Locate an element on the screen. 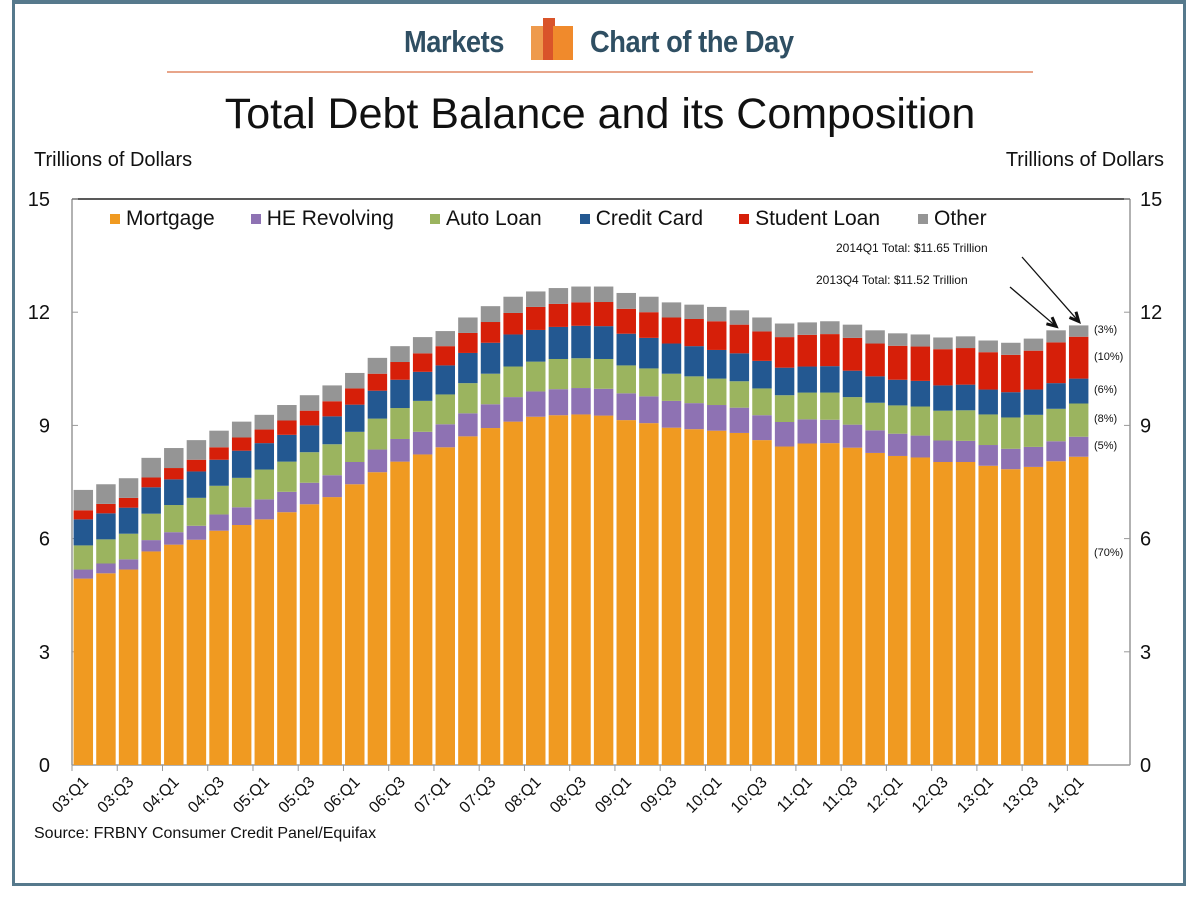 This screenshot has width=1200, height=900. legend-item-other: Other is located at coordinates (952, 219).